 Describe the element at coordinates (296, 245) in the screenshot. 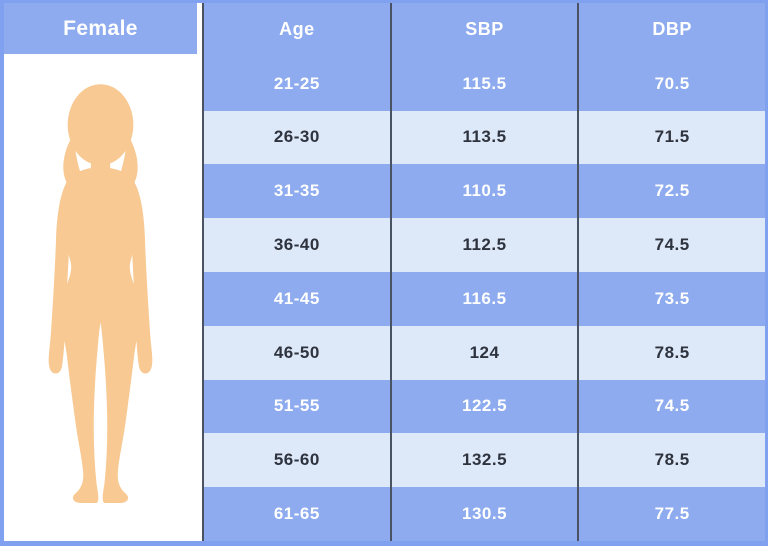

I see `age-cell: 36-40` at that location.